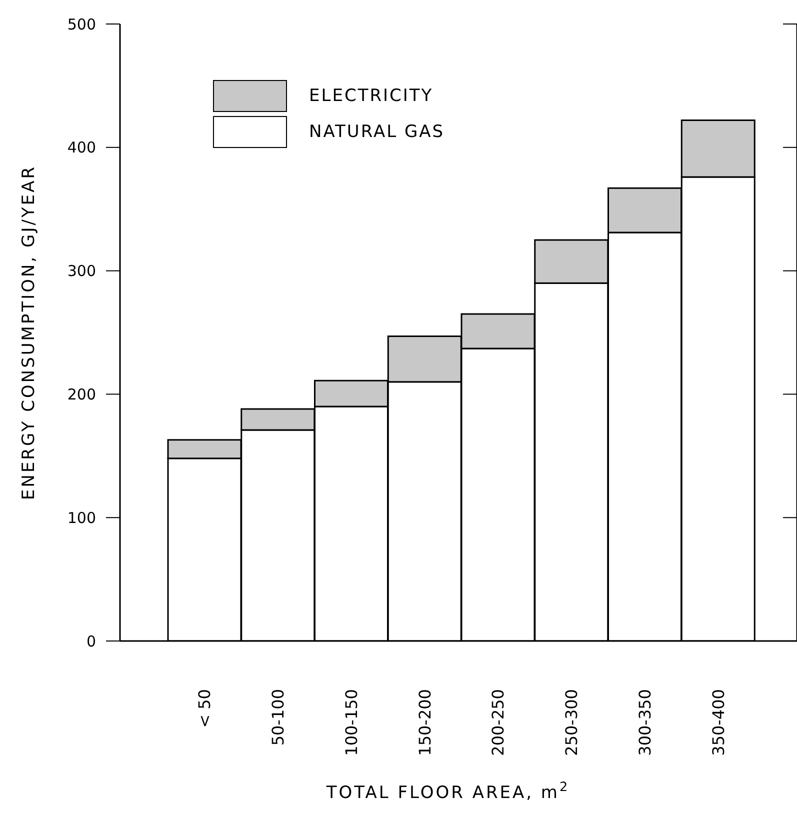 The image size is (797, 821). What do you see at coordinates (718, 722) in the screenshot?
I see `x-tick-label: 350-400` at bounding box center [718, 722].